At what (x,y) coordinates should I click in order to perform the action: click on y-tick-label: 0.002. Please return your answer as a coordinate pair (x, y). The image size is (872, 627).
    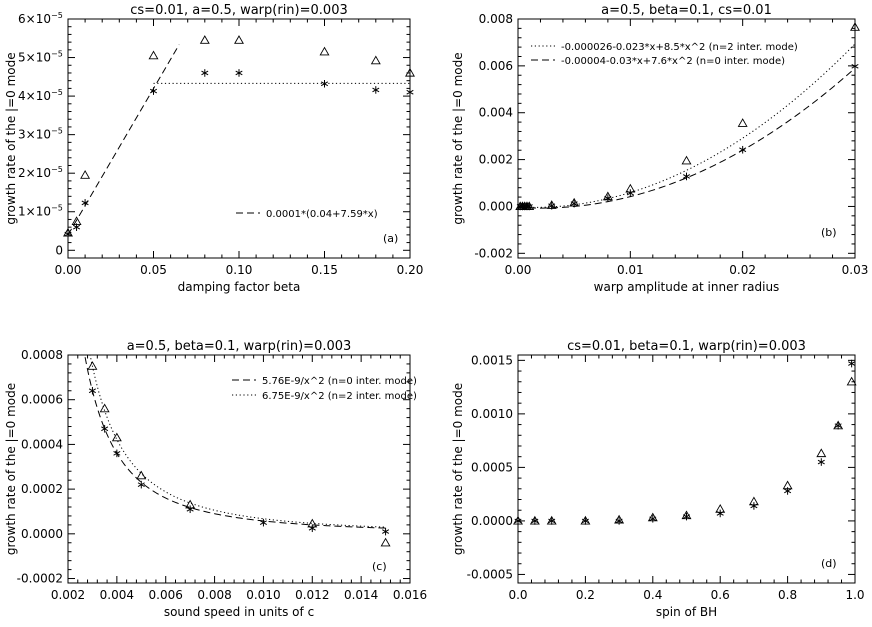
    Looking at the image, I should click on (496, 160).